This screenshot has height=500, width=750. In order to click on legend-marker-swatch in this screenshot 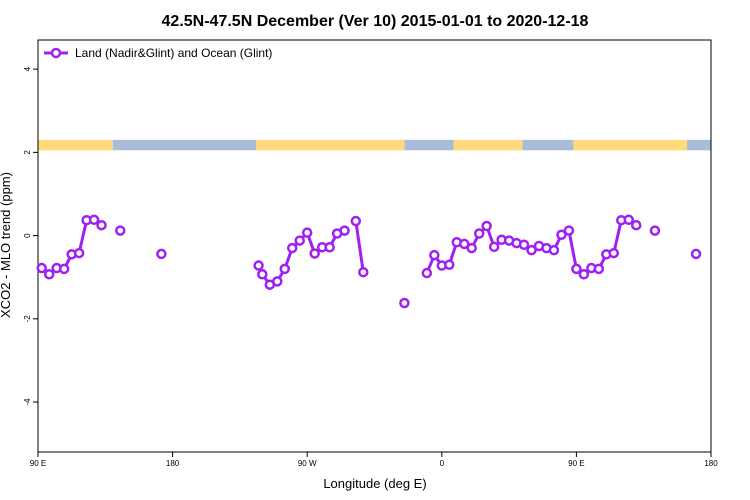, I will do `click(56, 53)`.